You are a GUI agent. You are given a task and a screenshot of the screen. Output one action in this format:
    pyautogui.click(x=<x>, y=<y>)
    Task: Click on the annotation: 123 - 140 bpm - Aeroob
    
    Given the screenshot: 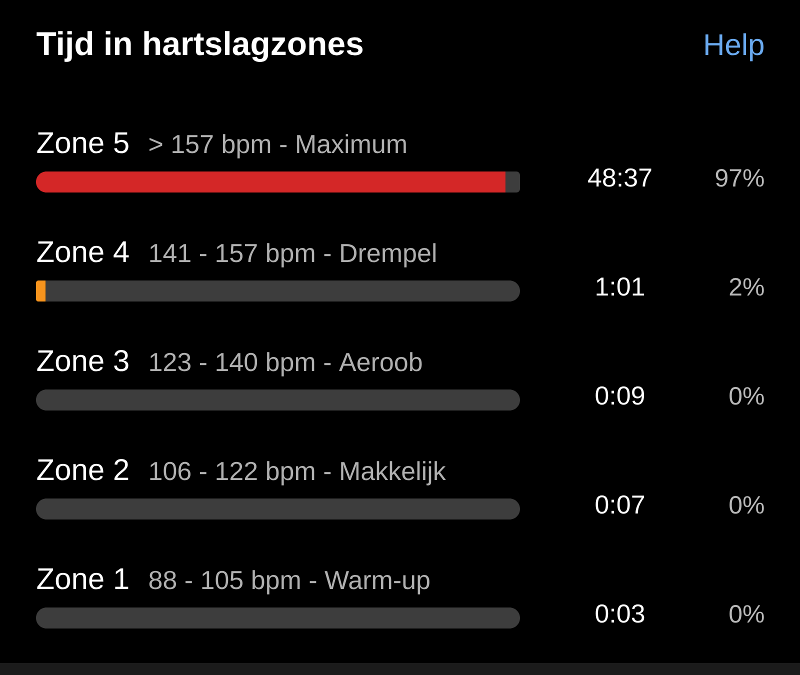 What is the action you would take?
    pyautogui.click(x=286, y=364)
    